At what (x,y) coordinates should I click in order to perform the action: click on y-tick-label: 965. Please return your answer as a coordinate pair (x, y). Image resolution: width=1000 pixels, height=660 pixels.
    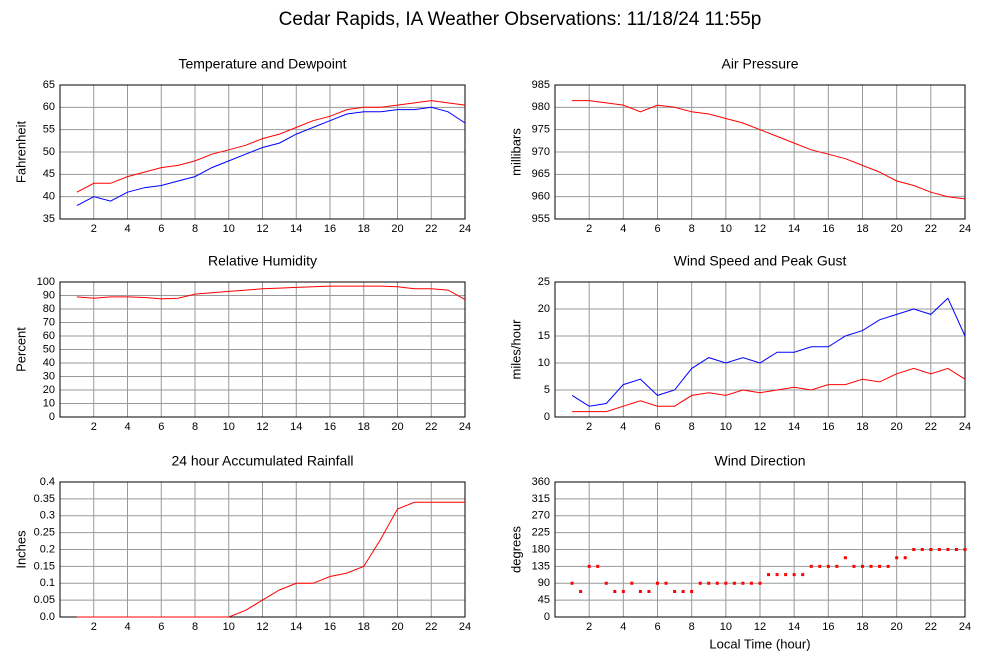
    Looking at the image, I should click on (541, 174).